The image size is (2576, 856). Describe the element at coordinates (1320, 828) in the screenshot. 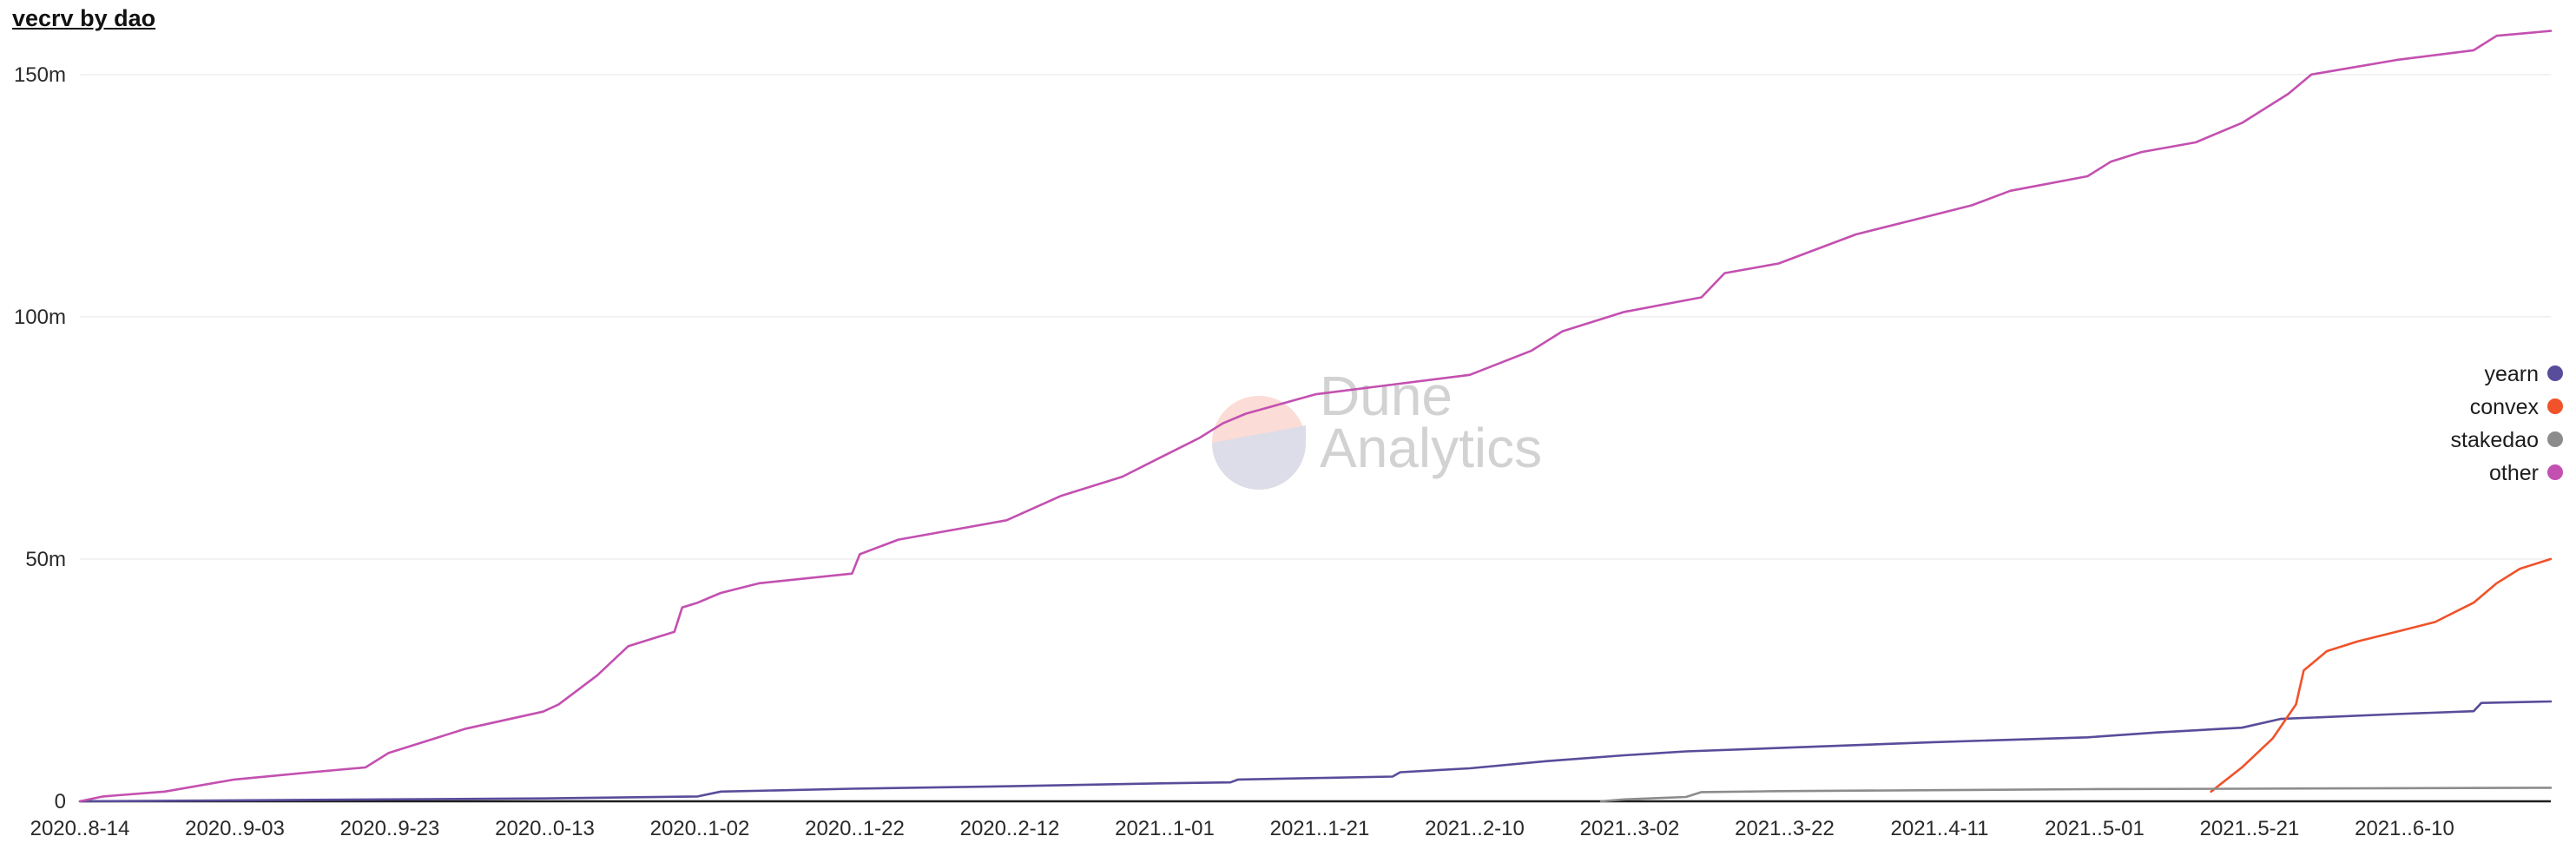

I see `x-tick-label: 2021..1-21` at that location.